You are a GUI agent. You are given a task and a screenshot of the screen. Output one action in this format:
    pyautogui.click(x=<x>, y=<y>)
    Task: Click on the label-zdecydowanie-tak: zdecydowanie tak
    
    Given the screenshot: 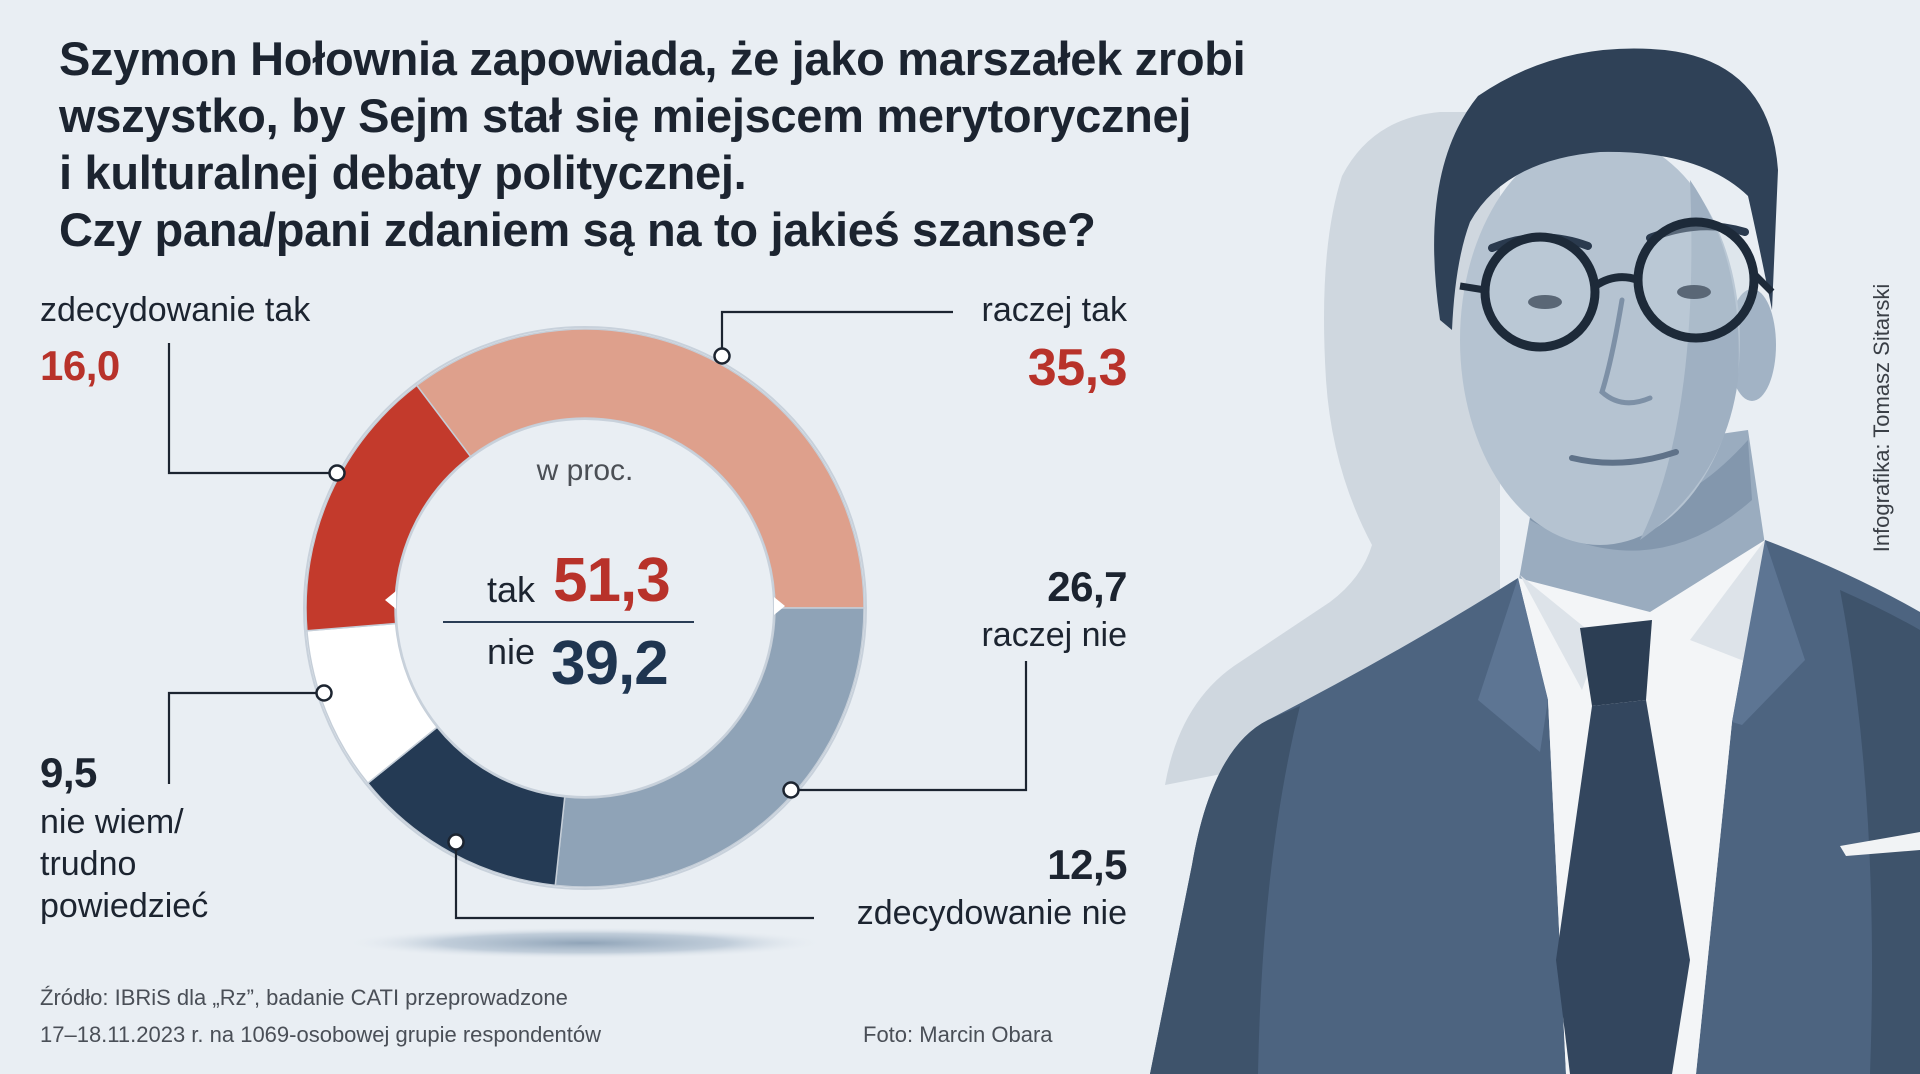 What is the action you would take?
    pyautogui.click(x=175, y=310)
    